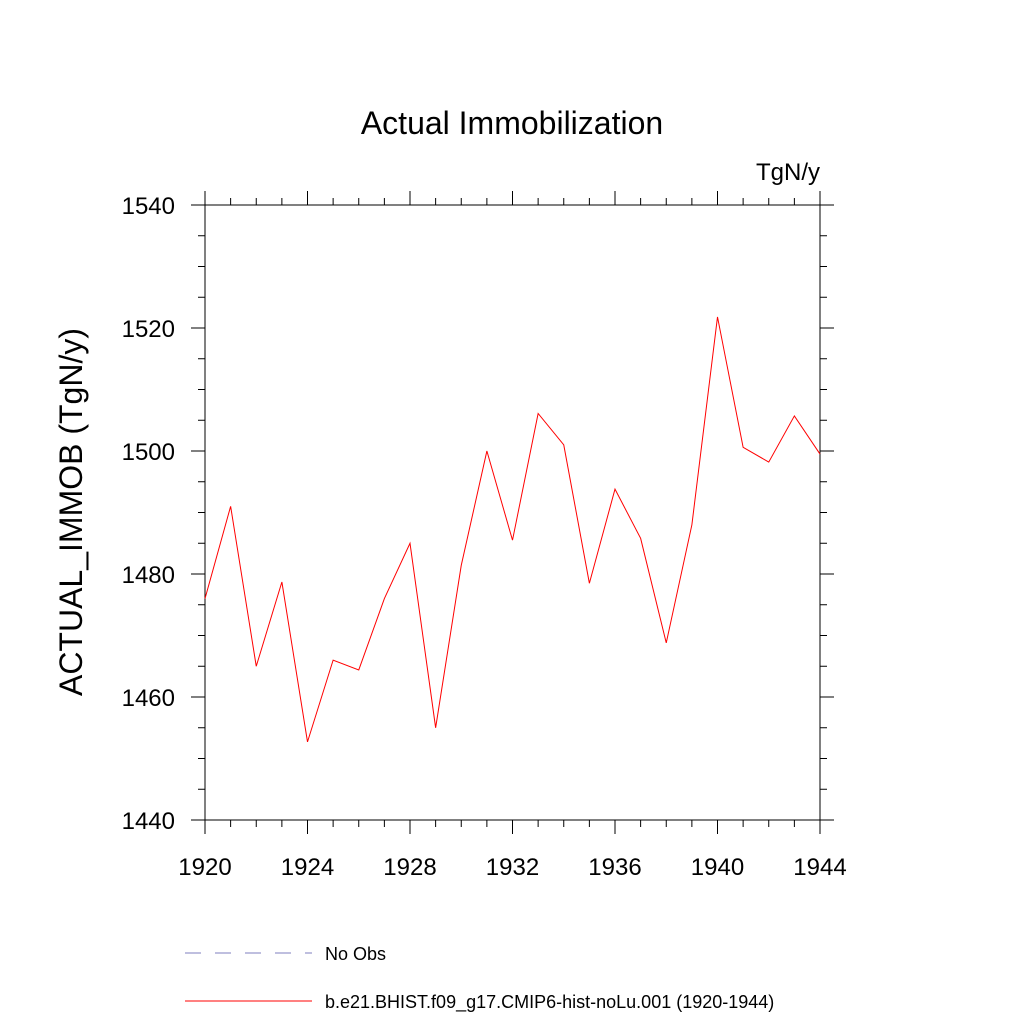 The image size is (1024, 1024). What do you see at coordinates (148, 698) in the screenshot?
I see `y-tick-label: 1460` at bounding box center [148, 698].